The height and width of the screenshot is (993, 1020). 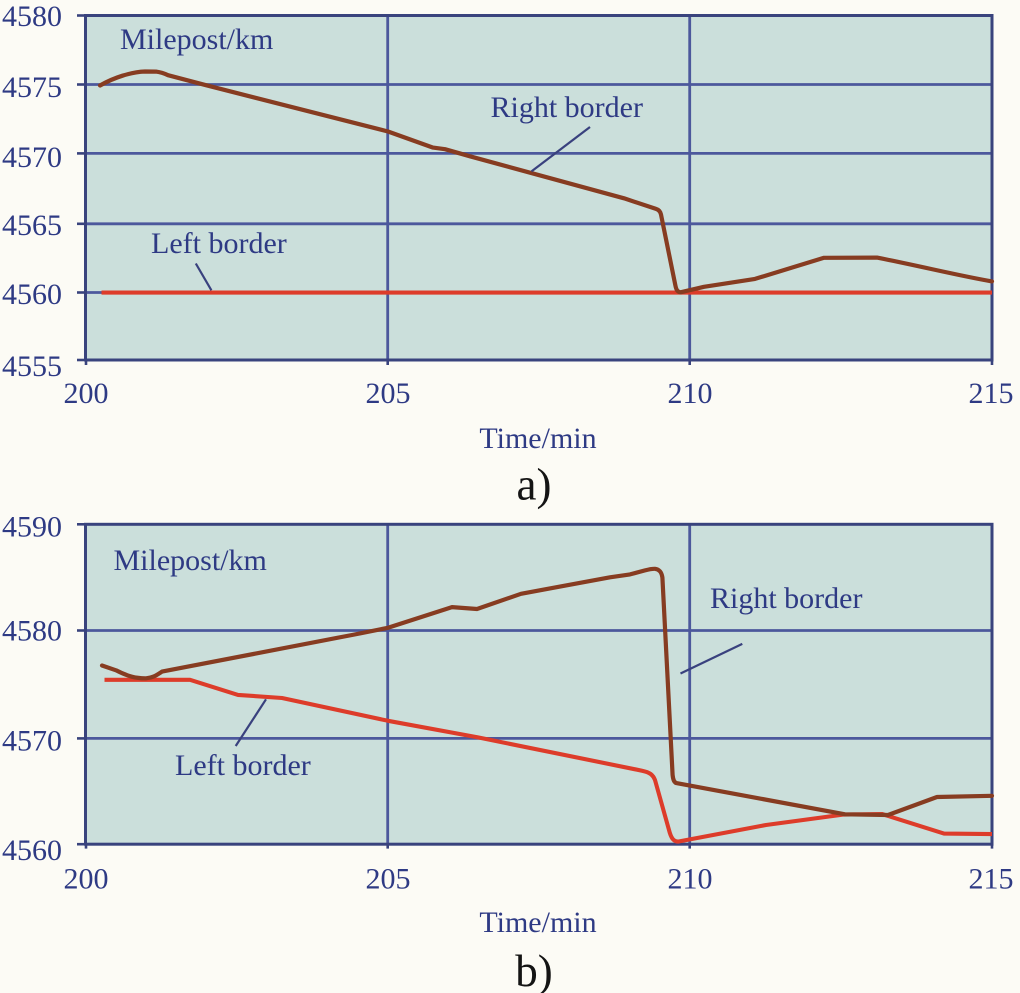 What do you see at coordinates (32, 87) in the screenshot?
I see `svg-text: 4575` at bounding box center [32, 87].